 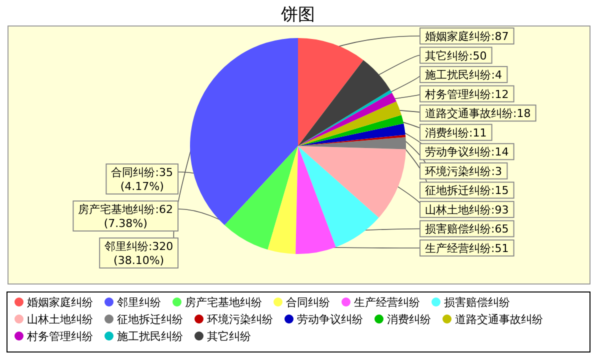 I want to click on legend-label: 损害赔偿纠纷, so click(x=477, y=302).